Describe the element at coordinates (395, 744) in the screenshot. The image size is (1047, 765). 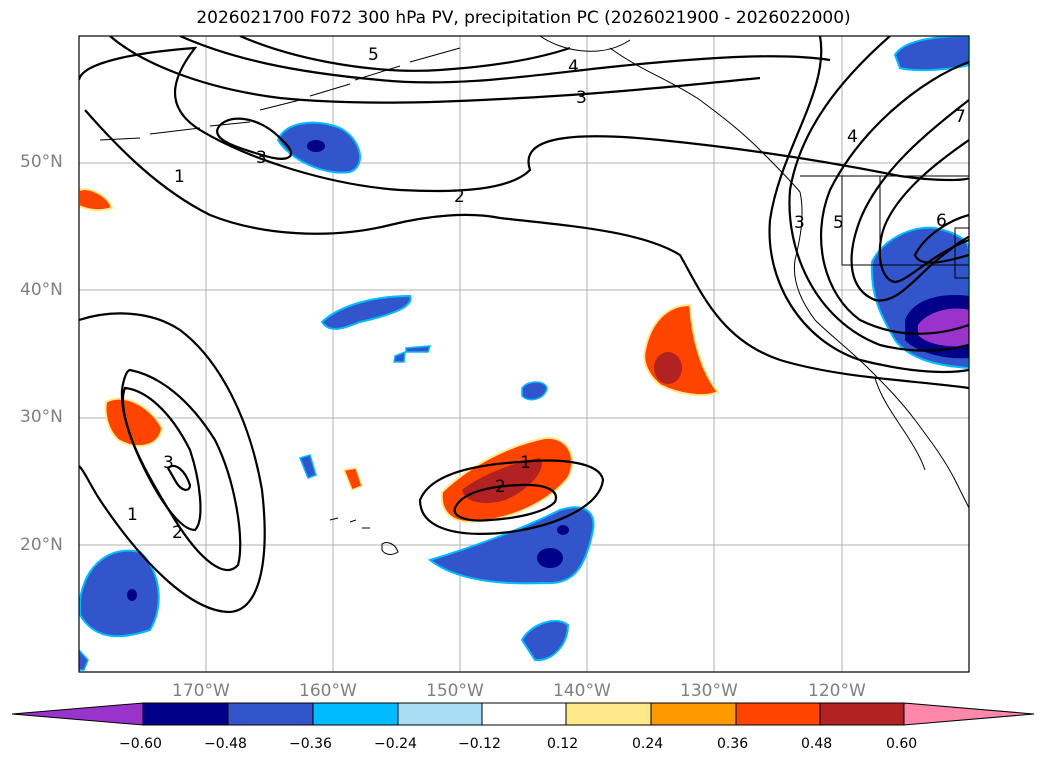
I see `colorbar-tick-label: −0.24` at that location.